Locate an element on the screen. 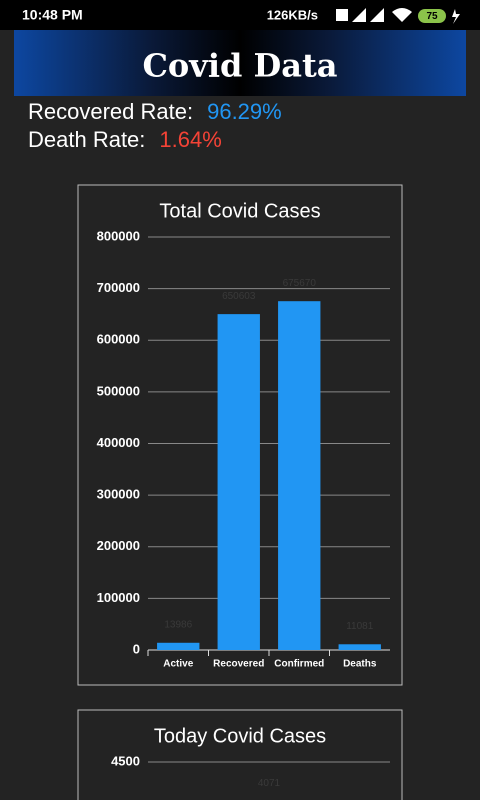 Image resolution: width=480 pixels, height=800 pixels. y-tick-label: 200000 is located at coordinates (118, 545).